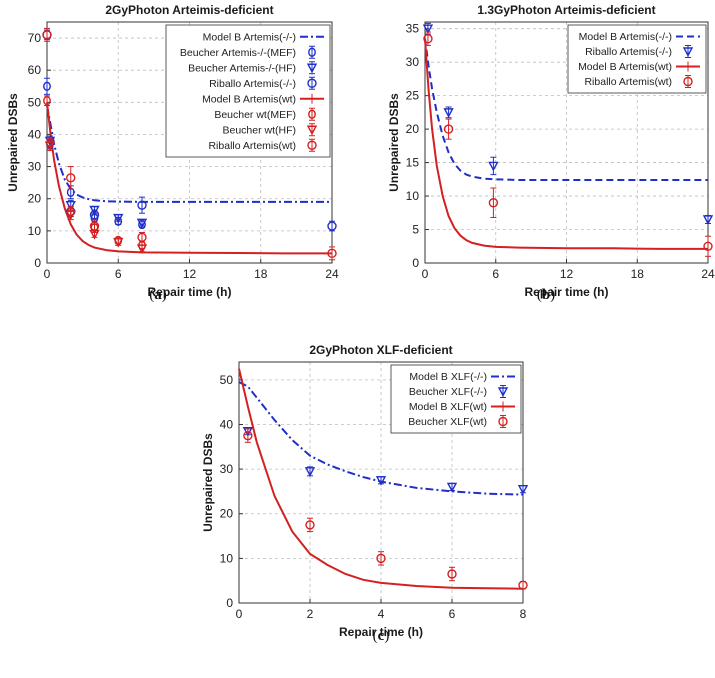 This screenshot has width=715, height=678. What do you see at coordinates (310, 614) in the screenshot?
I see `x-tick-label: 2` at bounding box center [310, 614].